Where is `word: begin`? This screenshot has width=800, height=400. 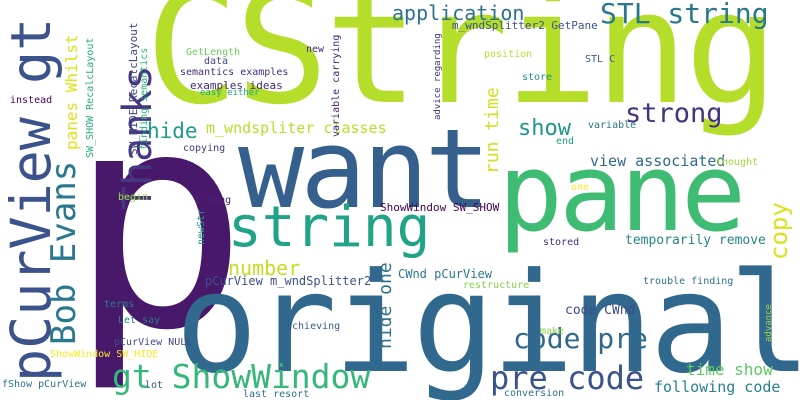 word: begin is located at coordinates (133, 197).